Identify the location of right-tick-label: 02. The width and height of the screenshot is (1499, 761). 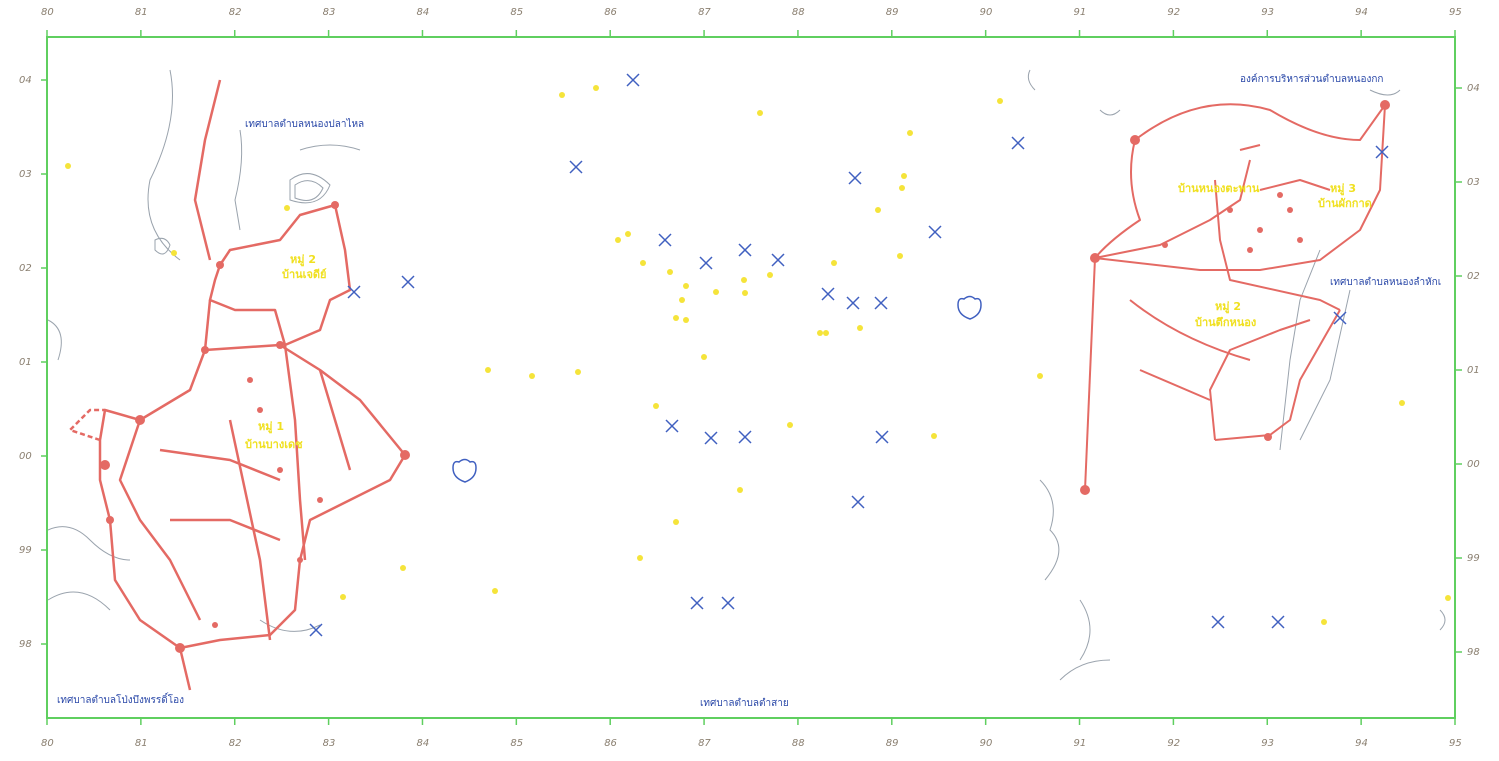
(1473, 276).